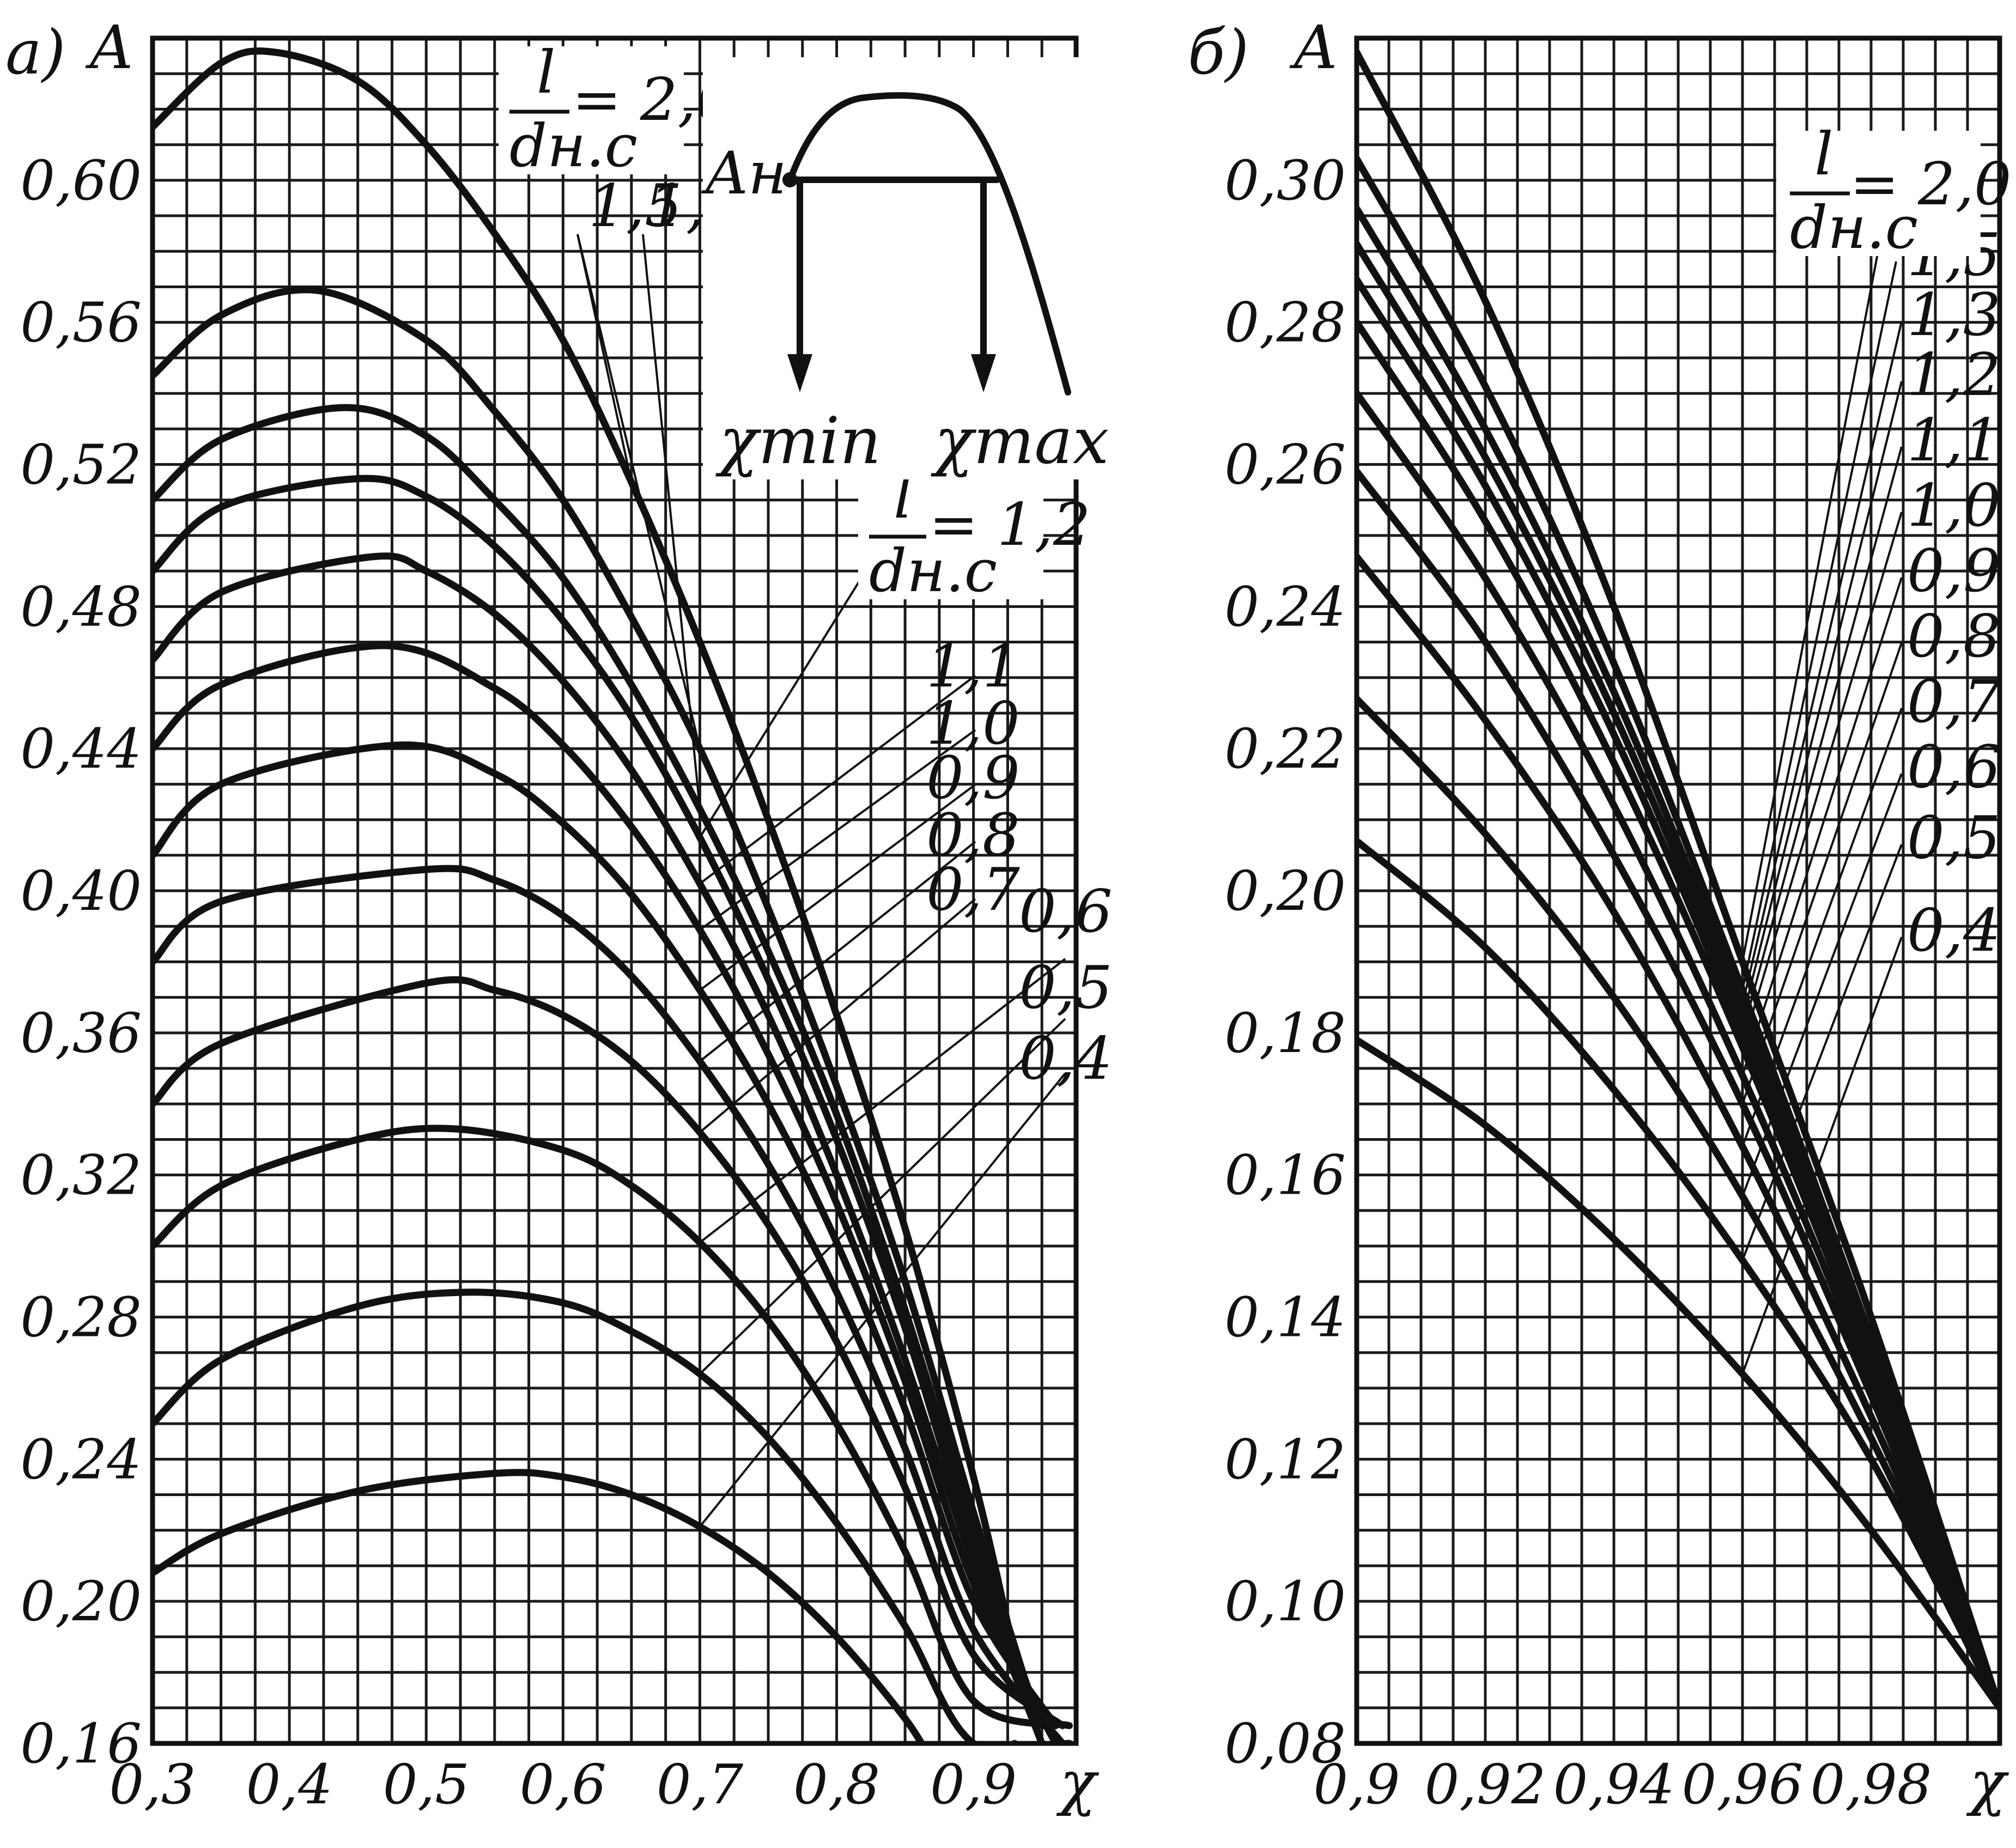 The width and height of the screenshot is (2016, 1848). Describe the element at coordinates (1871, 1784) in the screenshot. I see `x-tick-label: 0,98` at that location.